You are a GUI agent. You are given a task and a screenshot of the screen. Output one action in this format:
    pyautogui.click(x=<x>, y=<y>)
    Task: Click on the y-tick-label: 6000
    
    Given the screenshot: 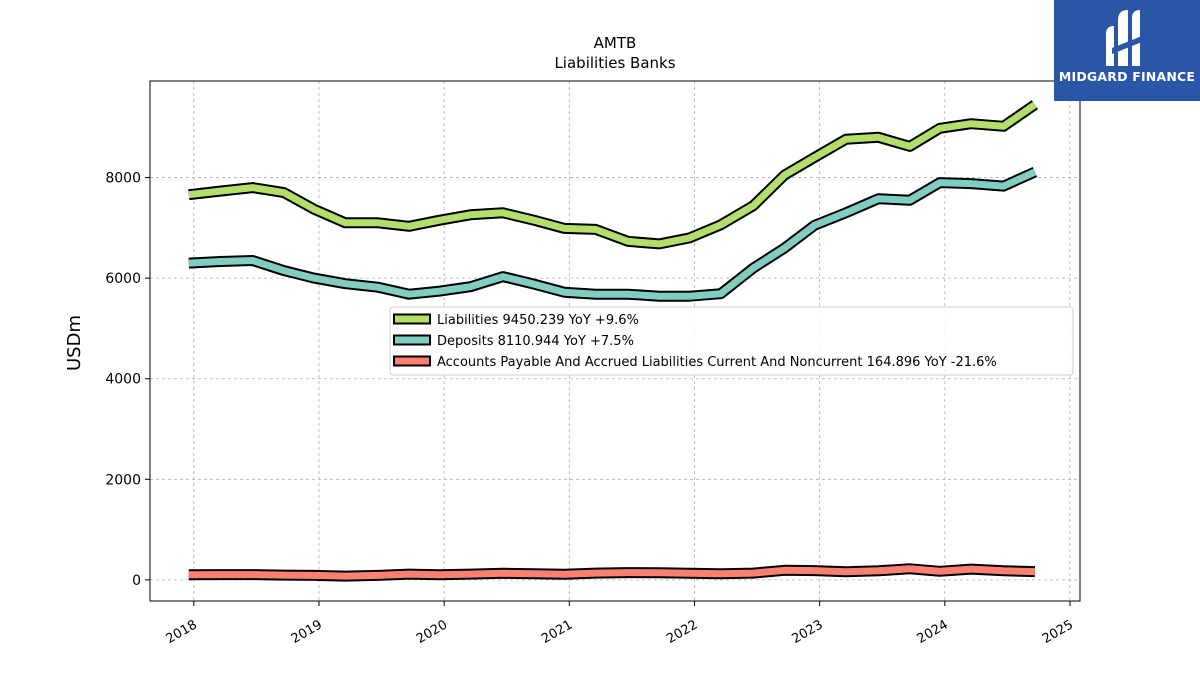 What is the action you would take?
    pyautogui.click(x=123, y=279)
    